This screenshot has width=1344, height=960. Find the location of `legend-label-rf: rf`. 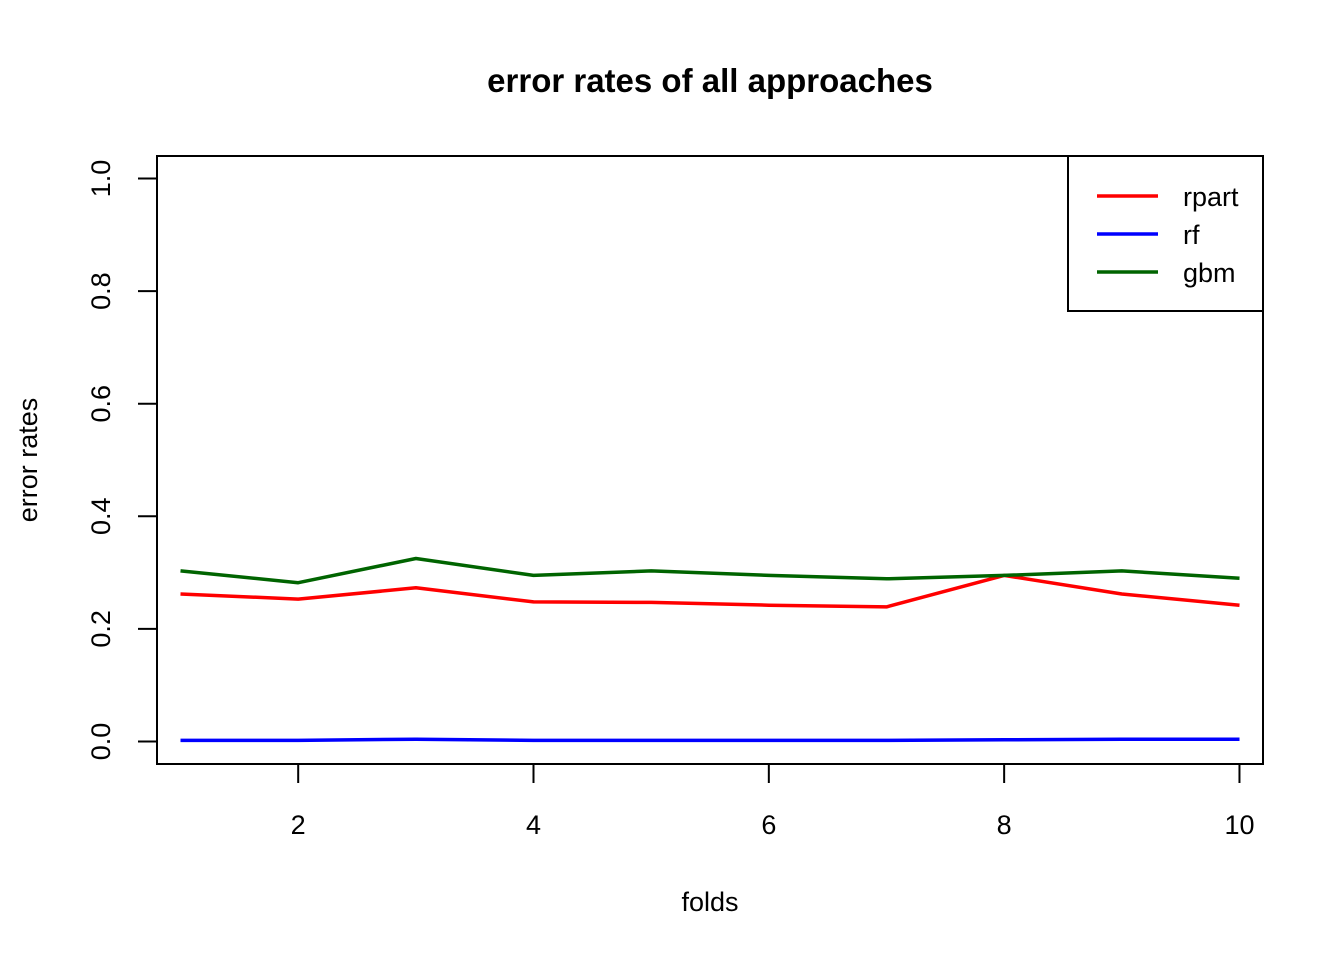

legend-label-rf: rf is located at coordinates (1191, 235).